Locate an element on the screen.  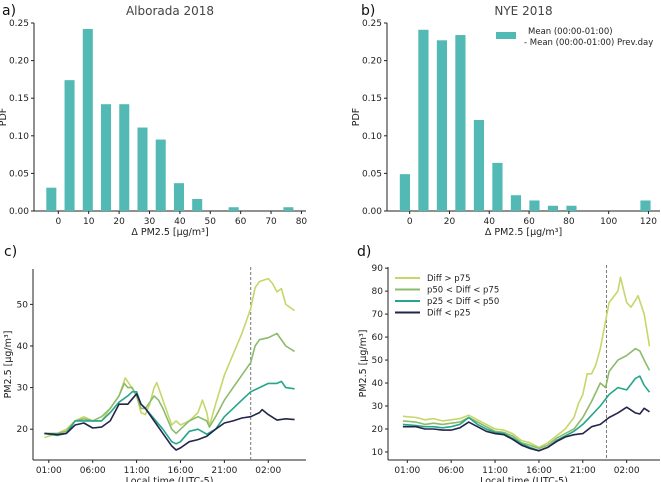
panel-letter: c) is located at coordinates (10, 252).